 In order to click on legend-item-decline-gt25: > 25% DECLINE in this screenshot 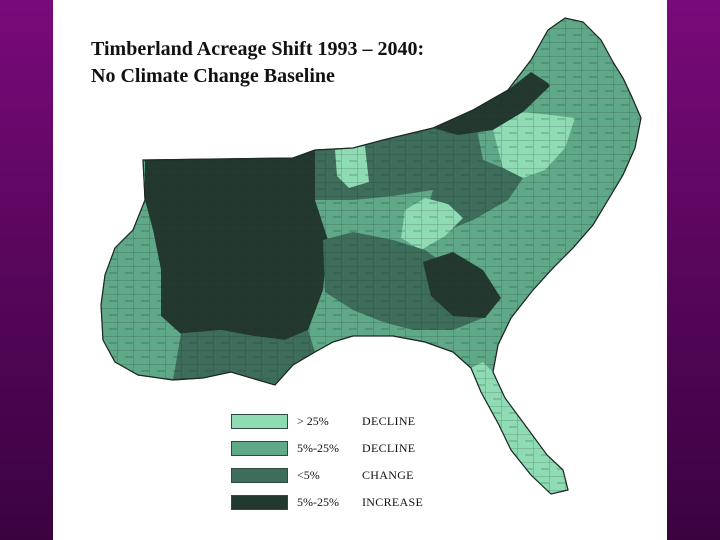, I will do `click(327, 421)`.